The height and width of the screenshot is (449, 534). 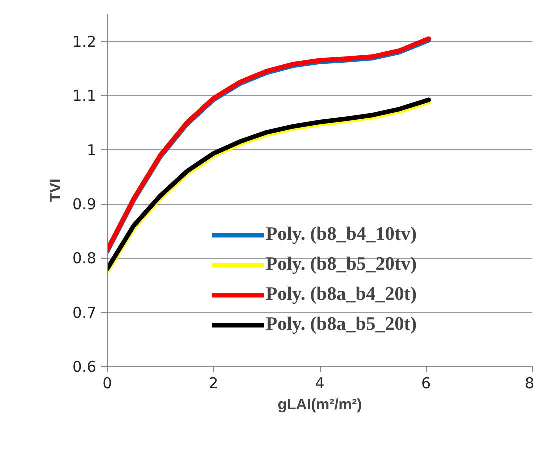 I want to click on legend-label: Poly. (b8_b5_20tv), so click(x=341, y=265).